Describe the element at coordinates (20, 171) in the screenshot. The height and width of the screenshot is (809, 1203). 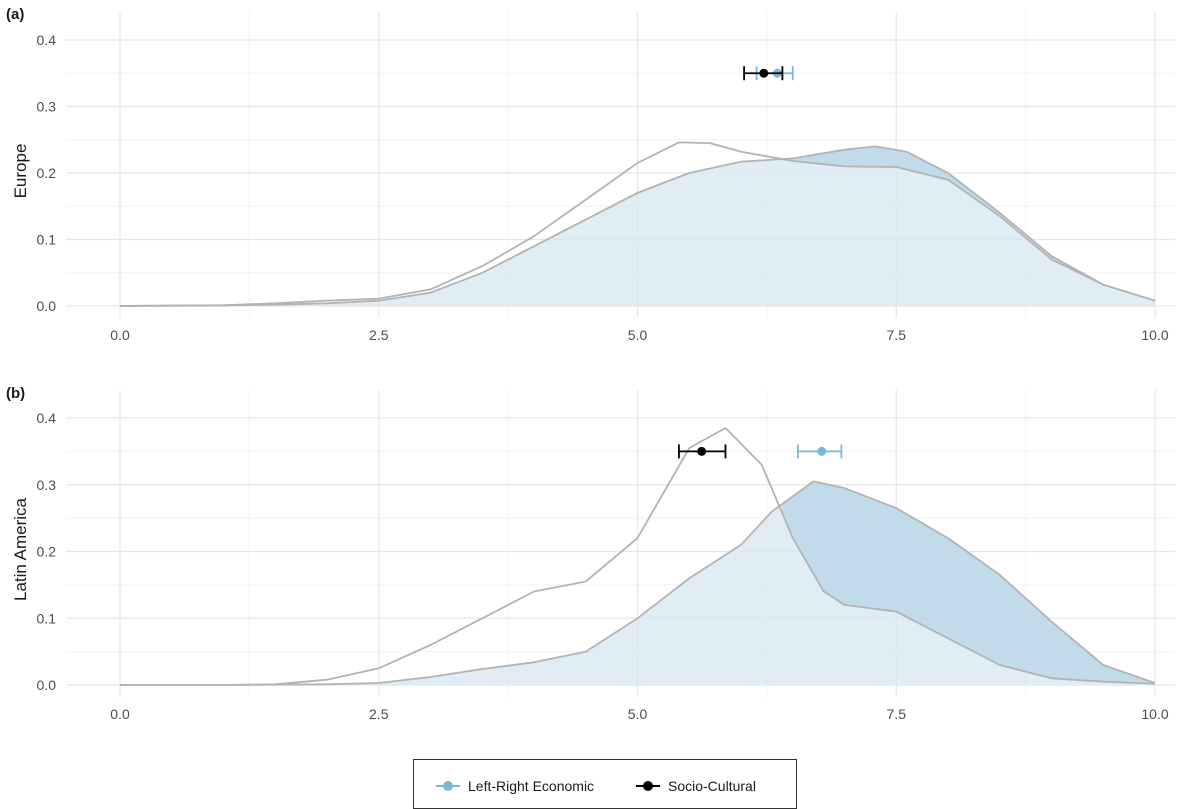
I see `y-axis-label: Europe` at that location.